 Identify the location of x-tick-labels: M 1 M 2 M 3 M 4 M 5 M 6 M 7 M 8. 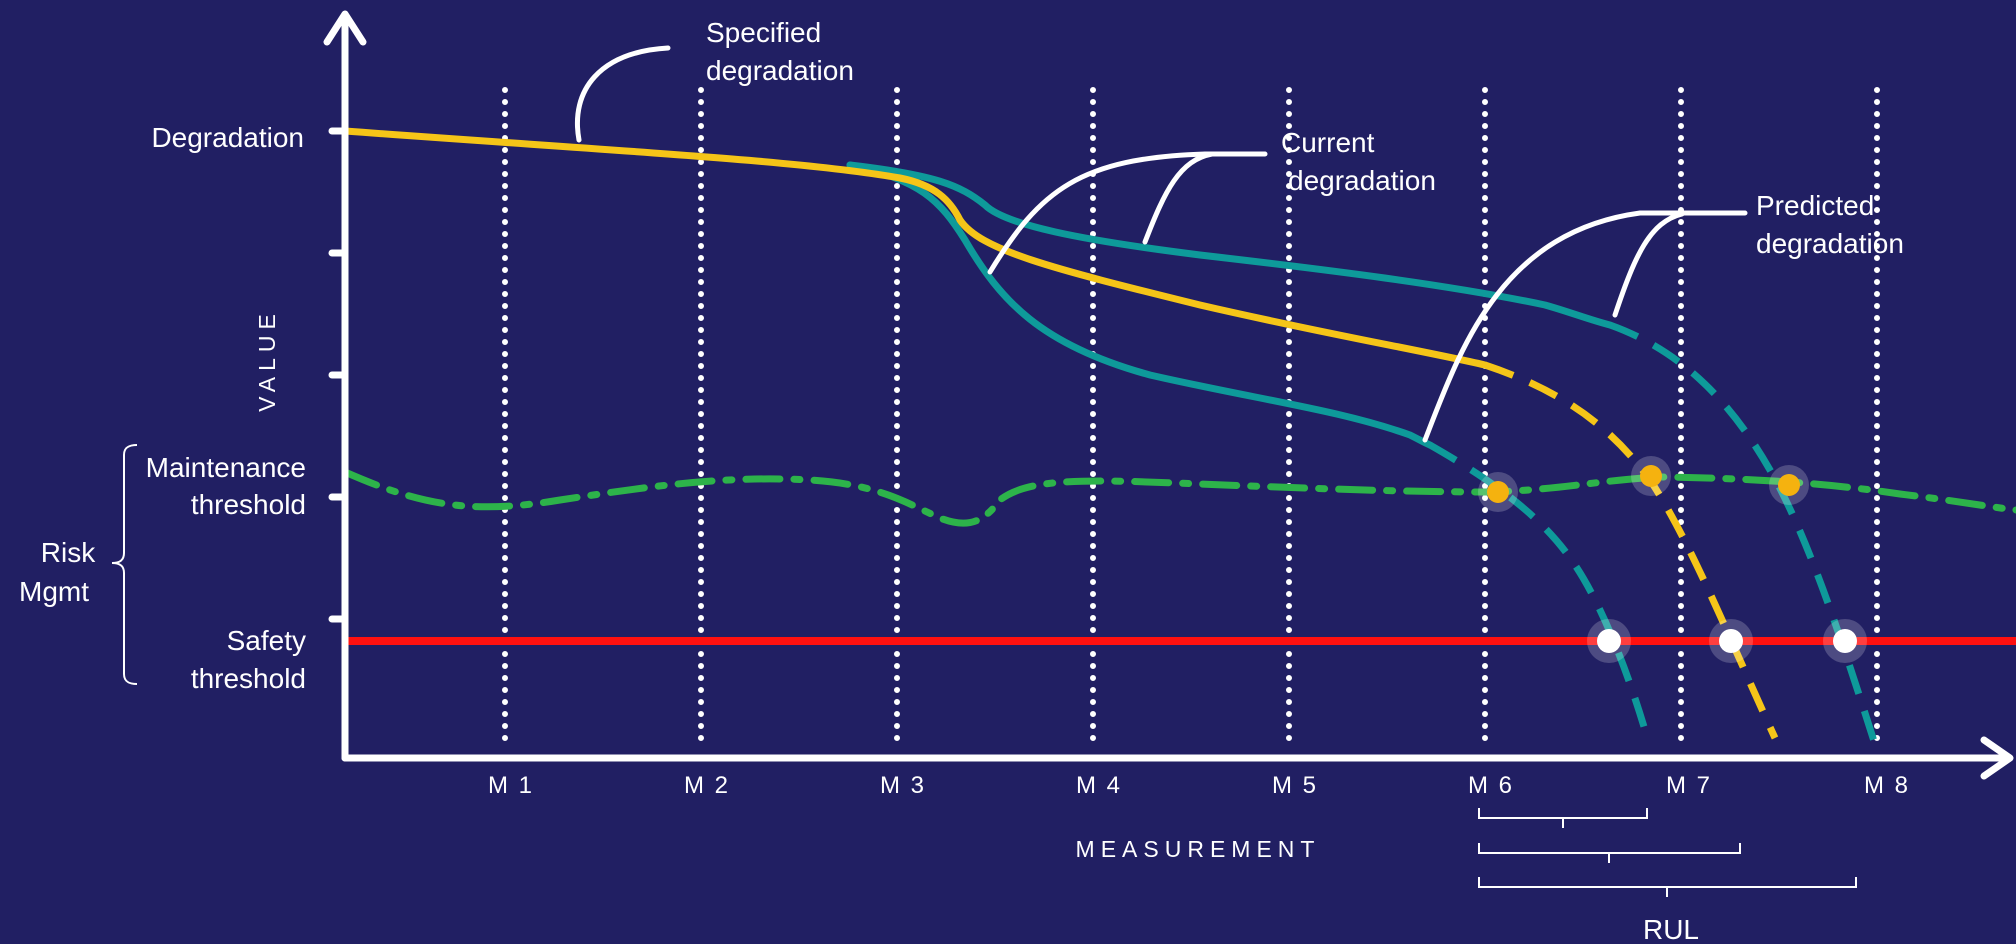
(1199, 785).